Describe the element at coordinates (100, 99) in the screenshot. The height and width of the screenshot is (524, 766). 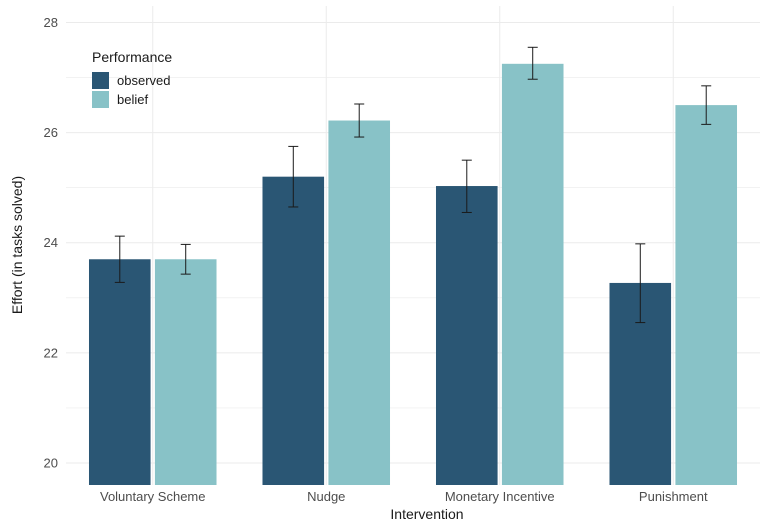
I see `legend-swatch-belief` at that location.